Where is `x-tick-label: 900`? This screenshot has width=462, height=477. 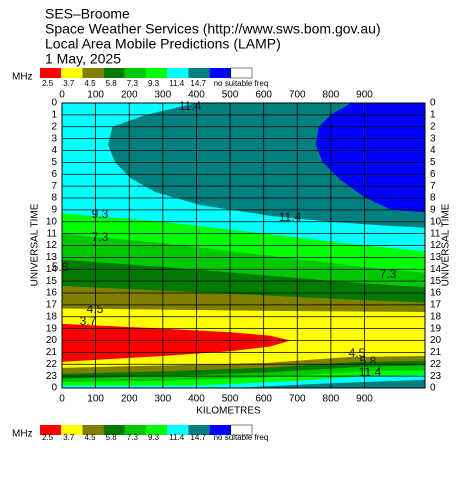 x-tick-label: 900 is located at coordinates (364, 399).